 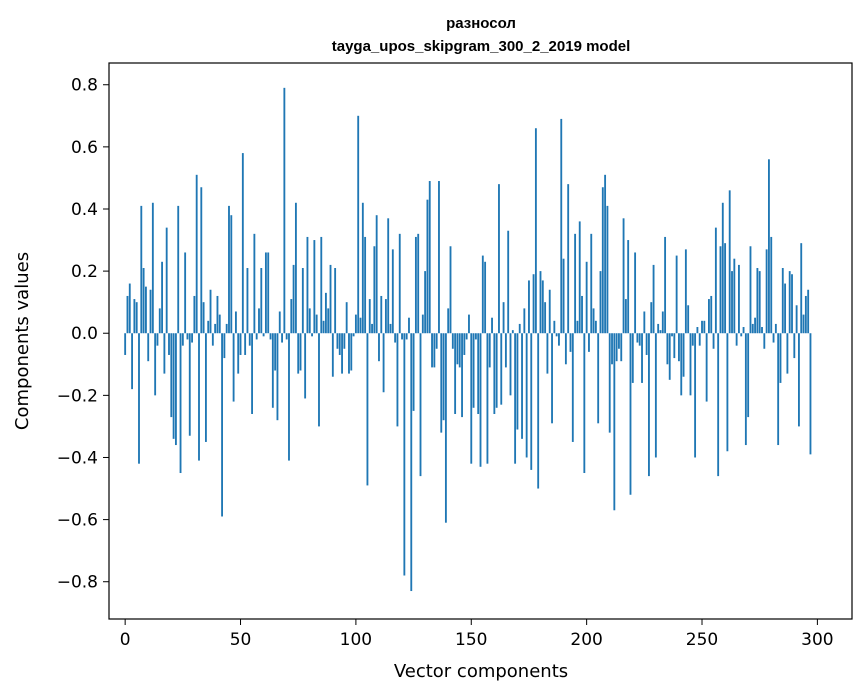 What do you see at coordinates (83, 334) in the screenshot?
I see `y-axis-ticks: −0.8 −0.6 −0.4 −0.2 0.0 0.2 0.4 0.6 0.8` at bounding box center [83, 334].